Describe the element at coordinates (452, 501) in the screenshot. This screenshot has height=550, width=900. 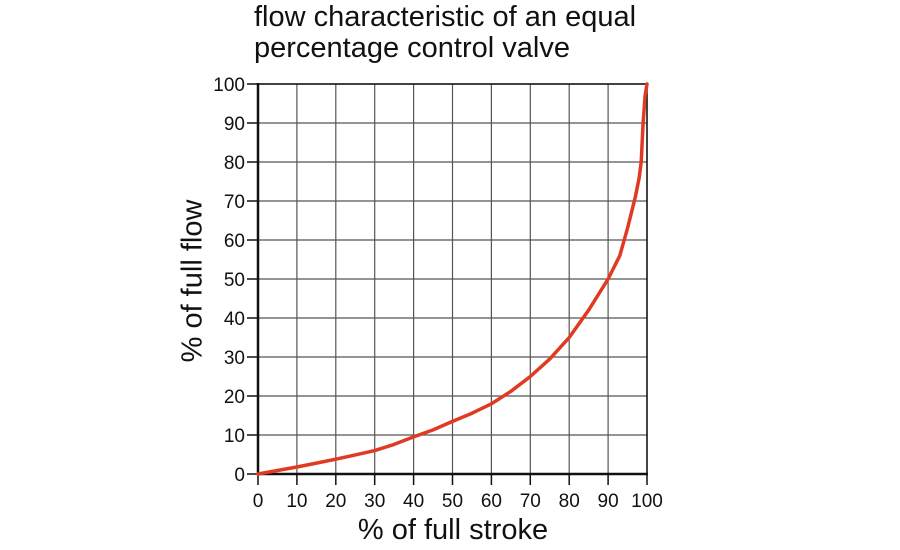
I see `x-tick-label: 50` at that location.